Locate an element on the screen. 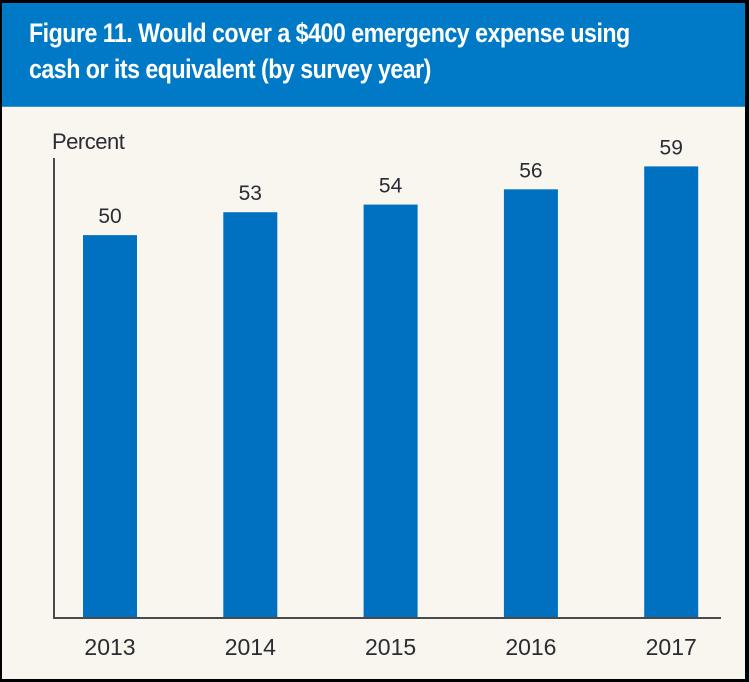 The height and width of the screenshot is (682, 749). data-label-2015: 54 is located at coordinates (391, 186).